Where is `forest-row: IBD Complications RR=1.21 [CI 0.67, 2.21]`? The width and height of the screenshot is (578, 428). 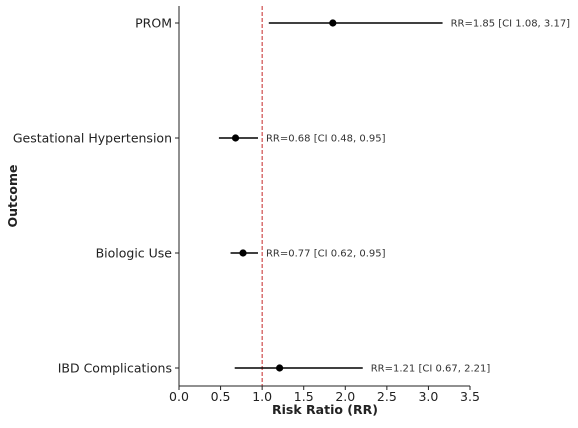
forest-row: IBD Complications RR=1.21 [CI 0.67, 2.21] is located at coordinates (274, 368).